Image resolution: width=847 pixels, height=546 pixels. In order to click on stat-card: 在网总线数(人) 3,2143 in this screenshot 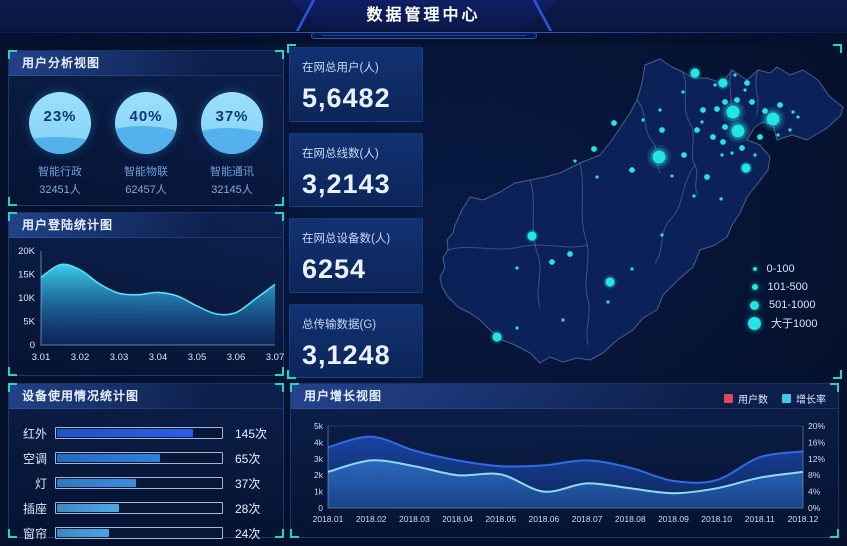, I will do `click(356, 169)`.